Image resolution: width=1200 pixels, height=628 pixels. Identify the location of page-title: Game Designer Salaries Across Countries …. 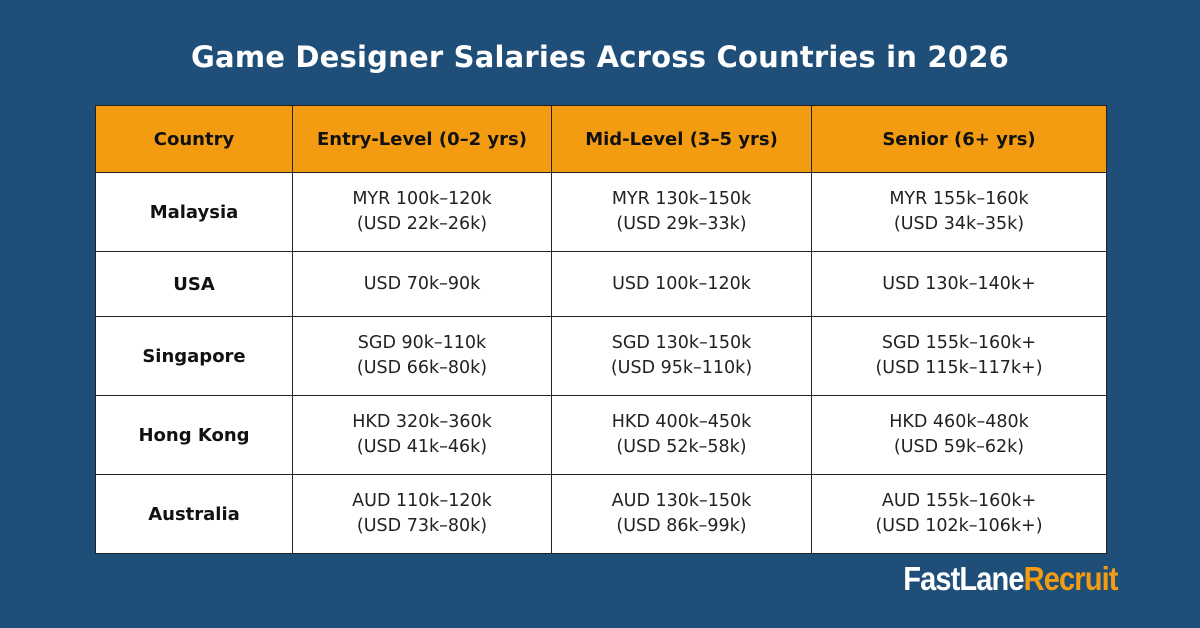
(600, 57).